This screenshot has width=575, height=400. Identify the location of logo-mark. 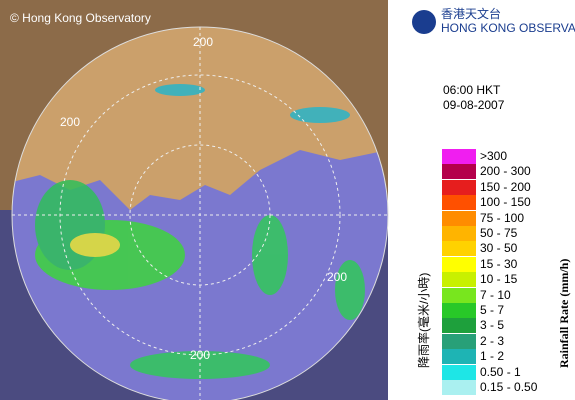
(424, 22).